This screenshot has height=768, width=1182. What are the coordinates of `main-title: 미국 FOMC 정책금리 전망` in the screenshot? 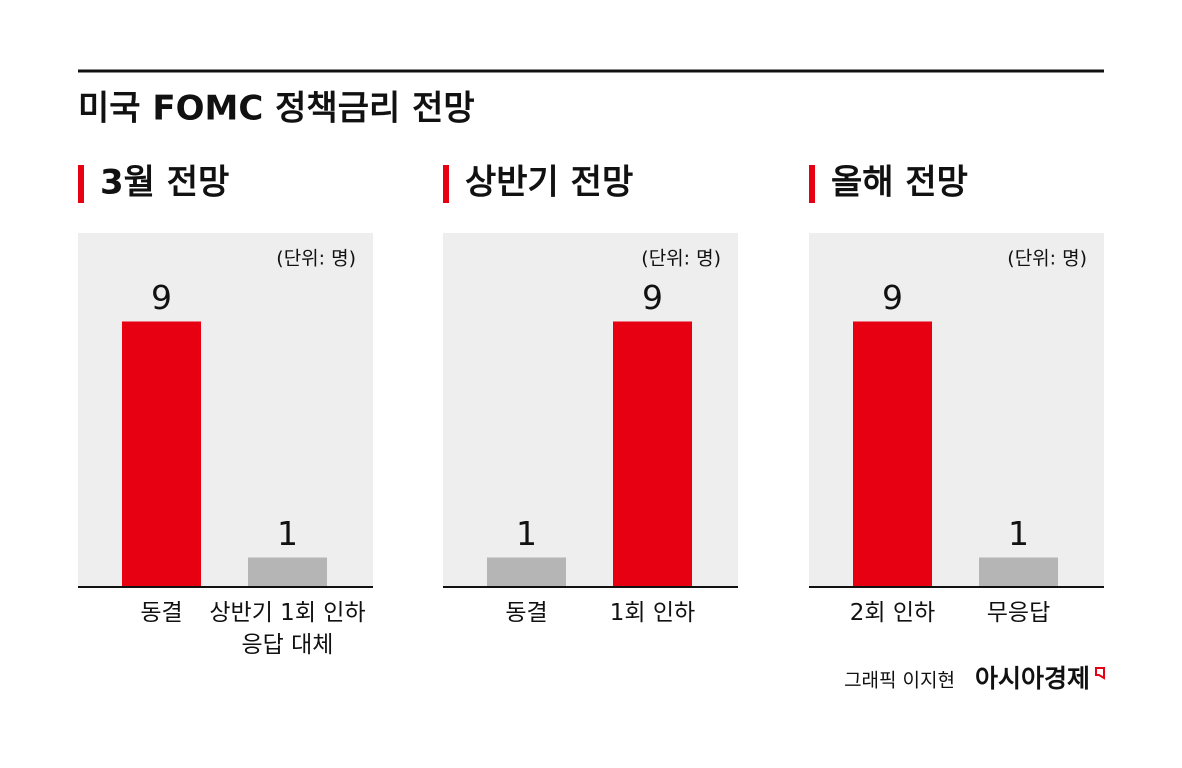 It's located at (276, 109).